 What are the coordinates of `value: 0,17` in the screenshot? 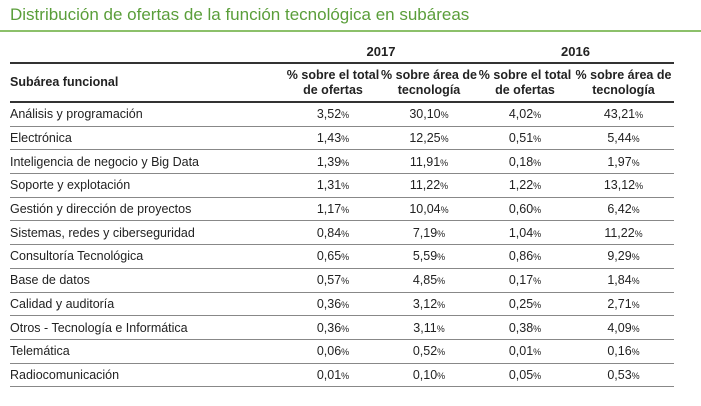 It's located at (521, 280).